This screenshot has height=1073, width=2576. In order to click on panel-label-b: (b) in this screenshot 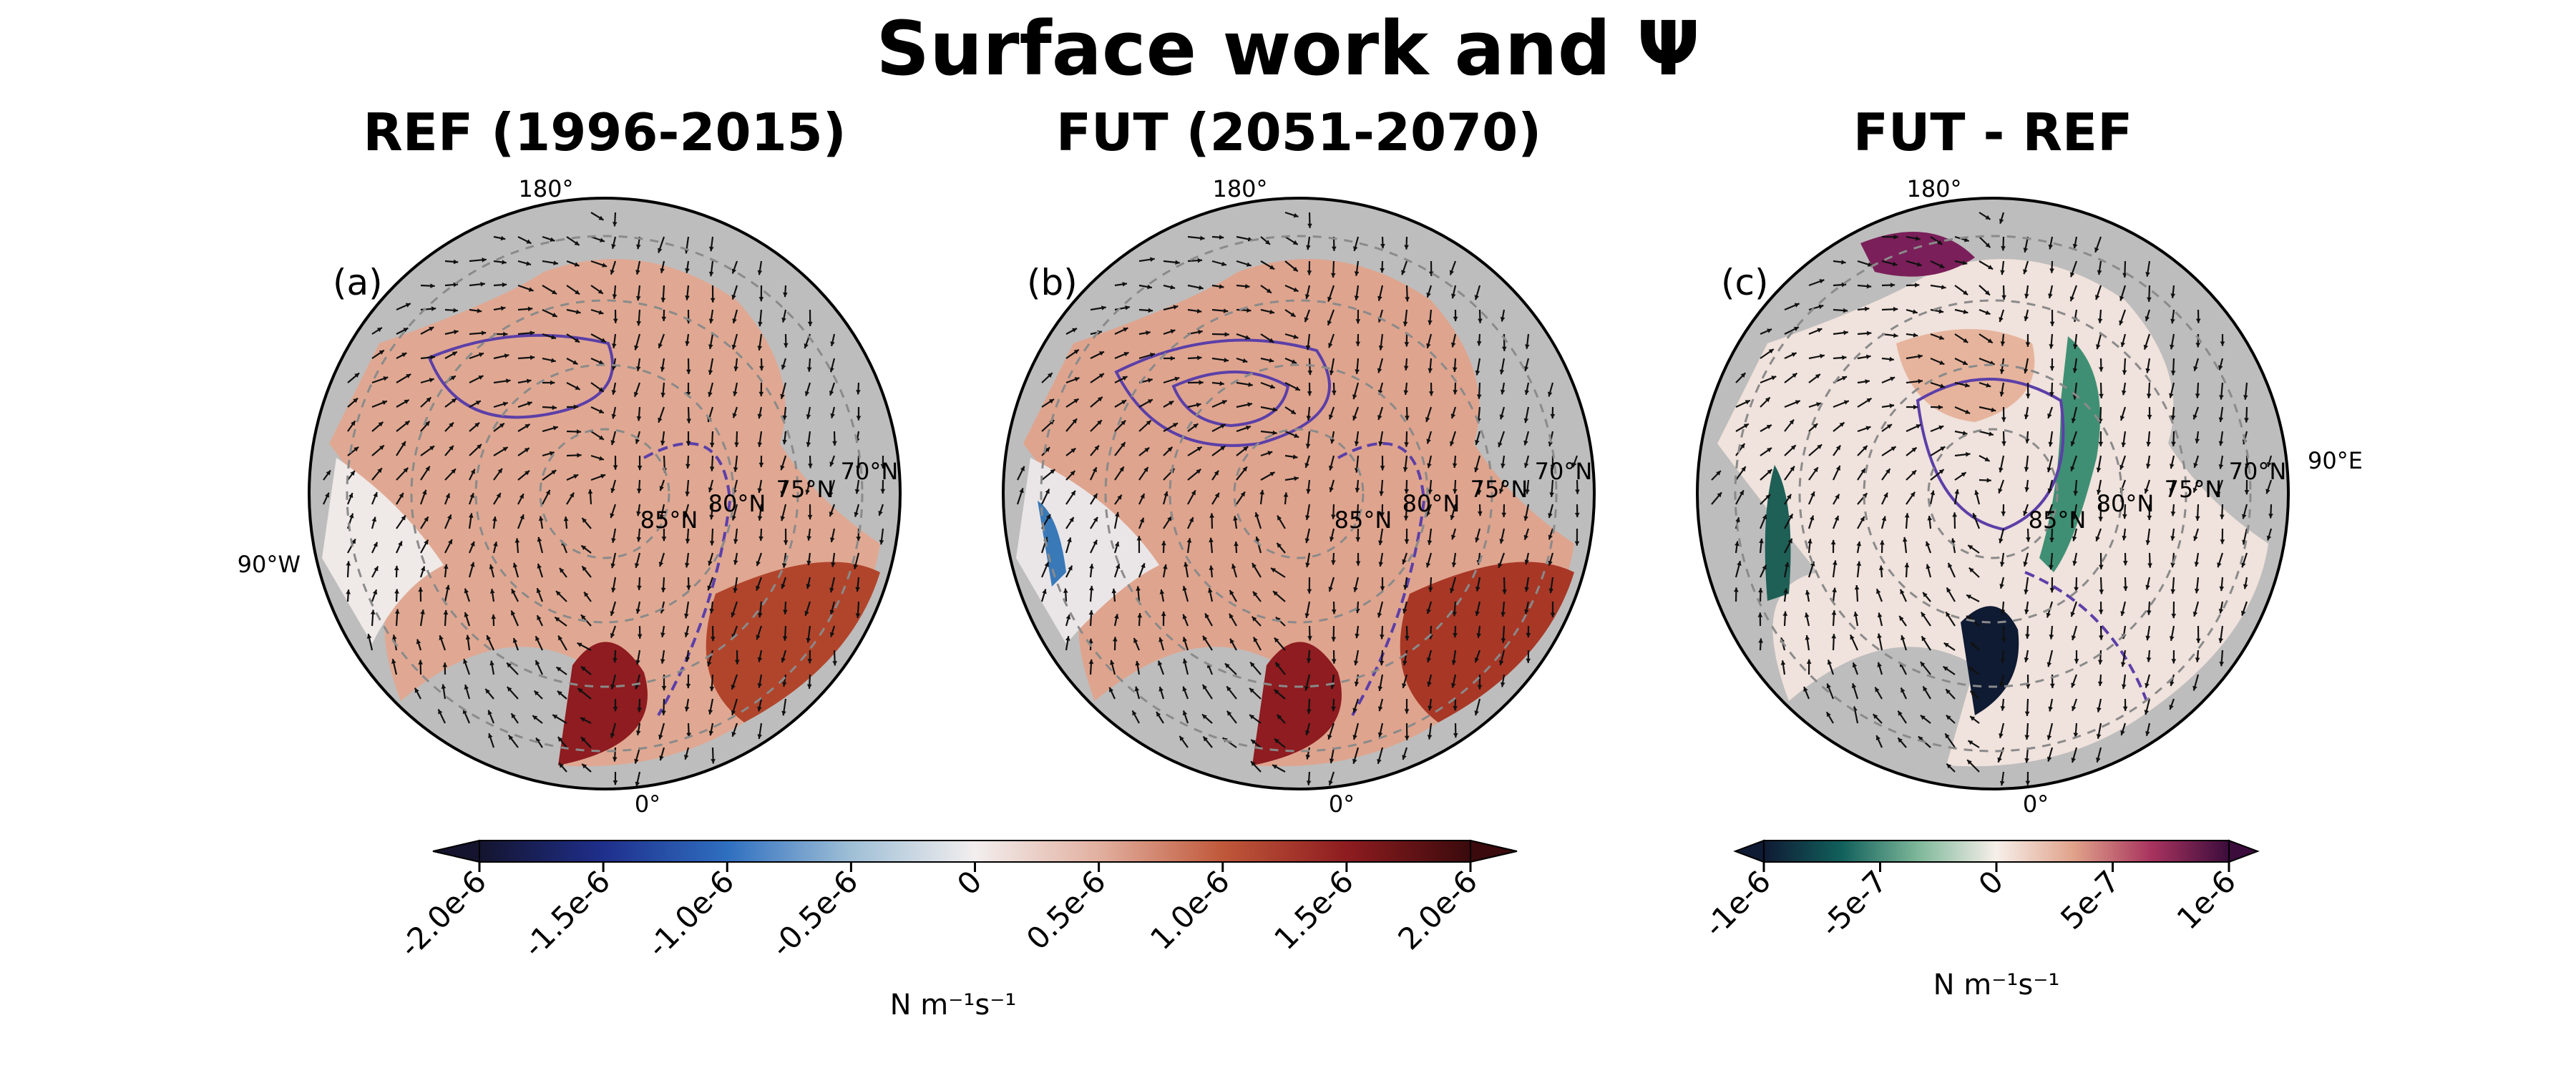, I will do `click(1052, 282)`.